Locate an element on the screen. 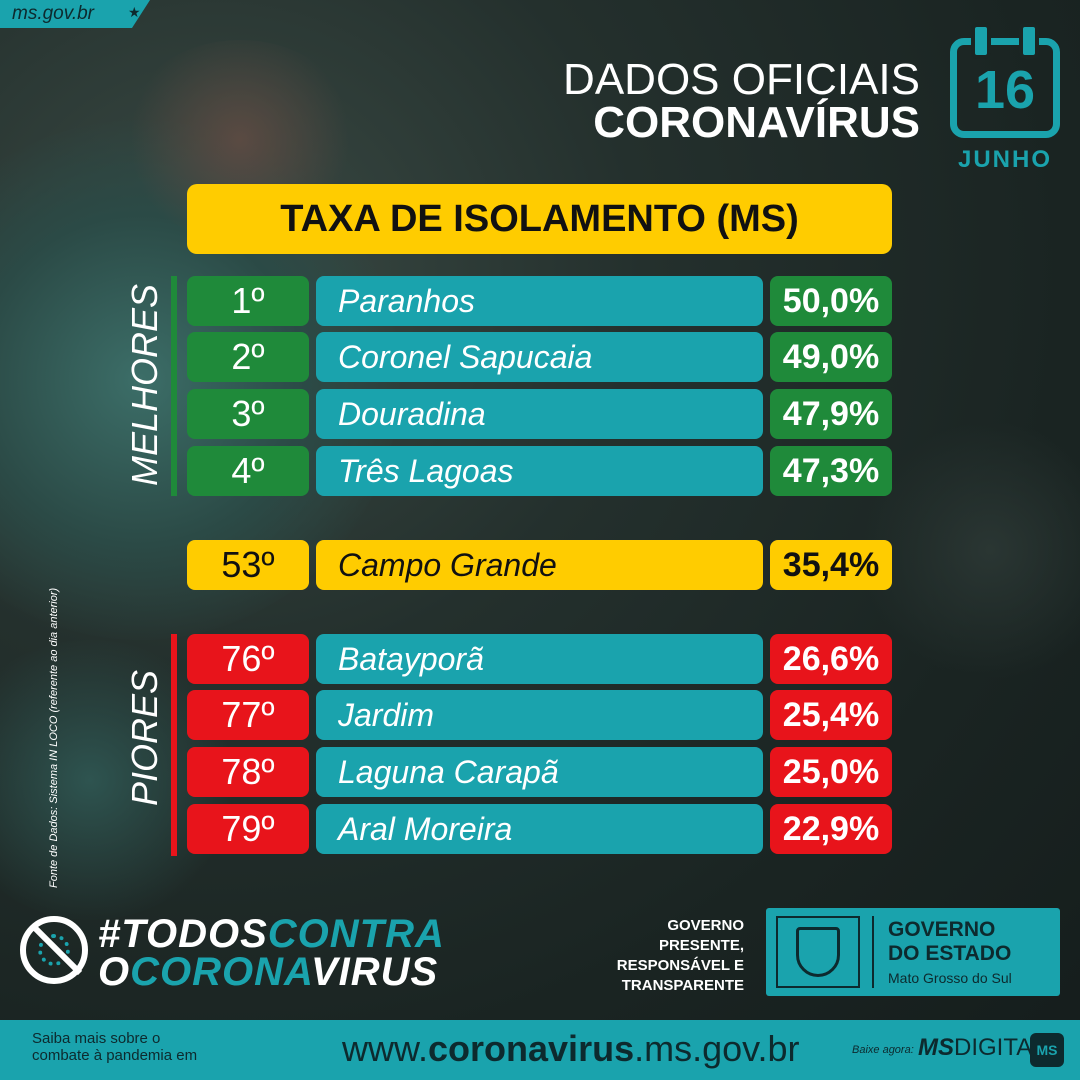 The height and width of the screenshot is (1080, 1080). hashtag-line2: OCORONAVIRUS is located at coordinates (268, 972).